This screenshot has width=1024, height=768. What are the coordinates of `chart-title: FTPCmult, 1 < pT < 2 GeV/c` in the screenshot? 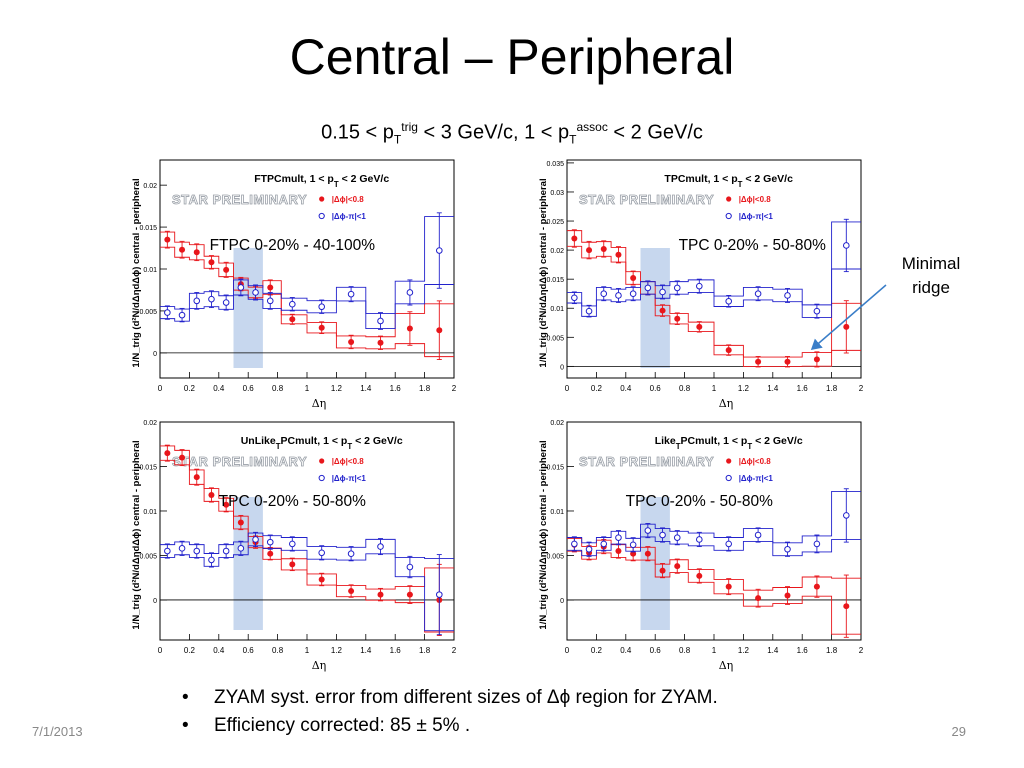 It's located at (321, 181).